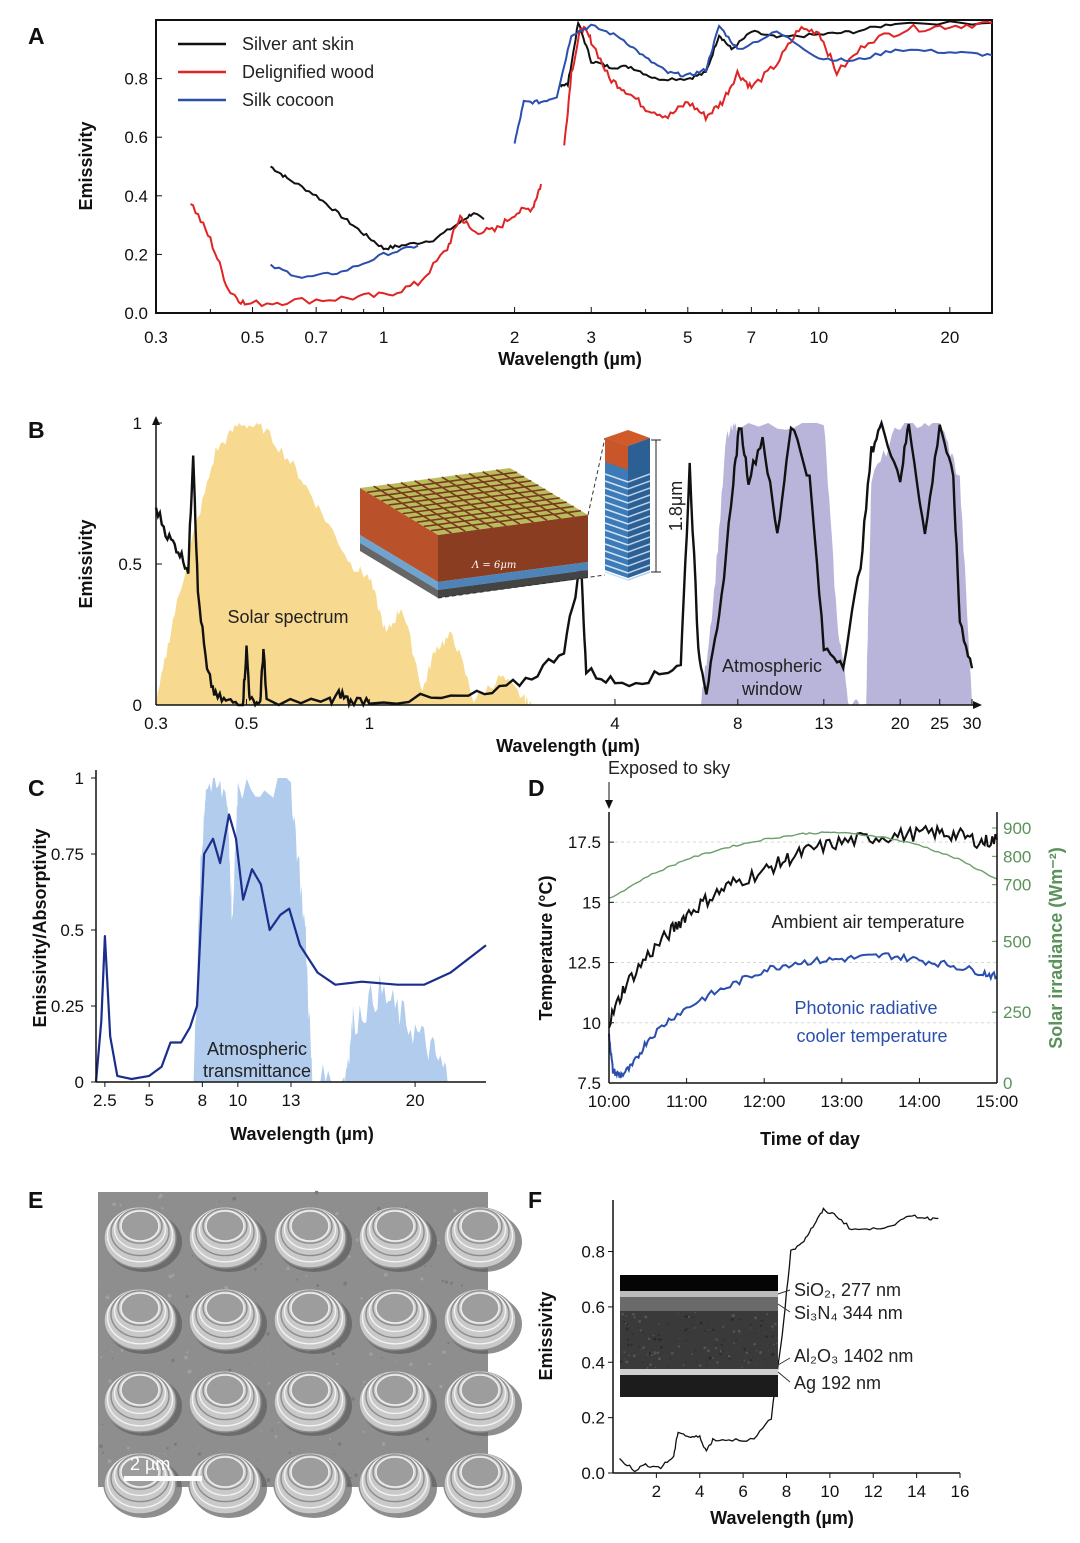 The width and height of the screenshot is (1080, 1543). Describe the element at coordinates (871, 1036) in the screenshot. I see `cooler-label-2: cooler temperature` at that location.